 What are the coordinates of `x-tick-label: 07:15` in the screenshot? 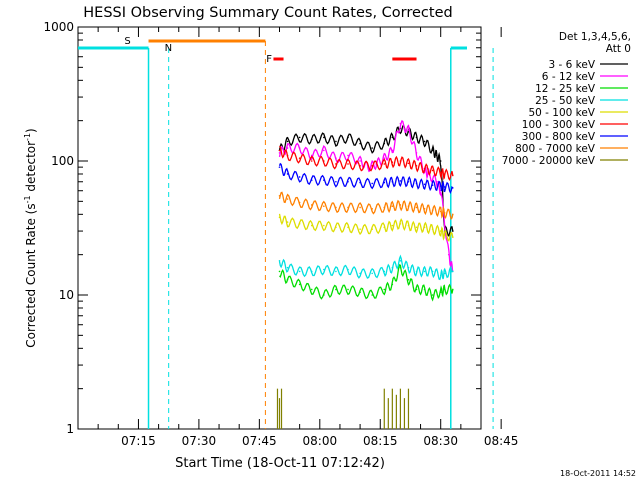 It's located at (138, 441).